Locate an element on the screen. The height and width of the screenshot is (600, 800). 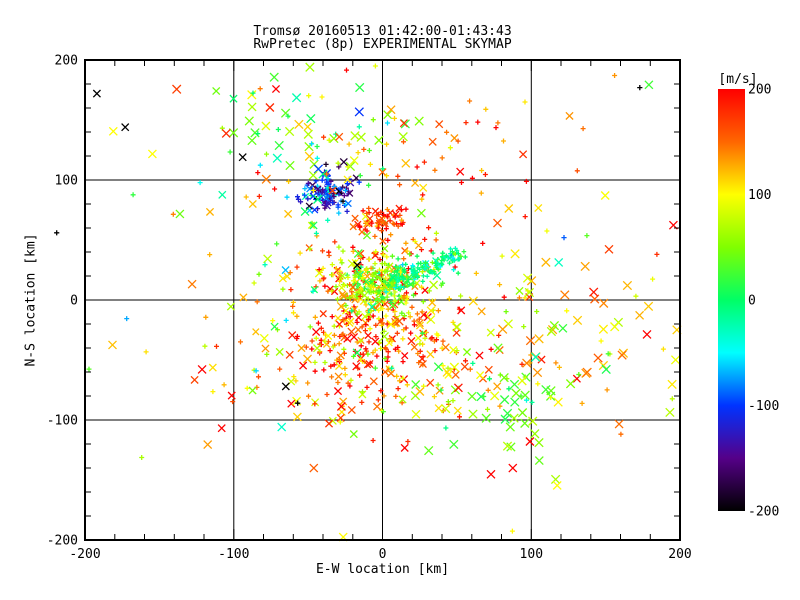
plot-subtitle: RwPretec (8p) EXPERIMENTAL SKYMAP is located at coordinates (382, 44).